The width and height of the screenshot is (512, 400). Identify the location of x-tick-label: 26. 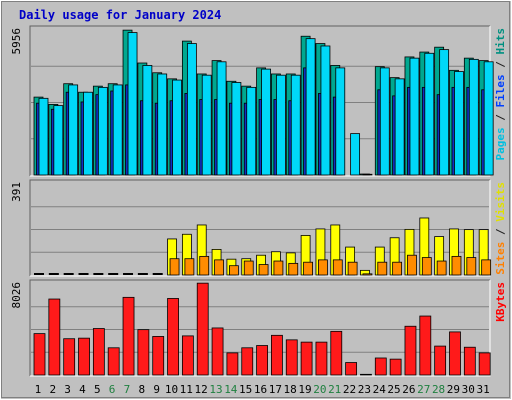
(408, 389).